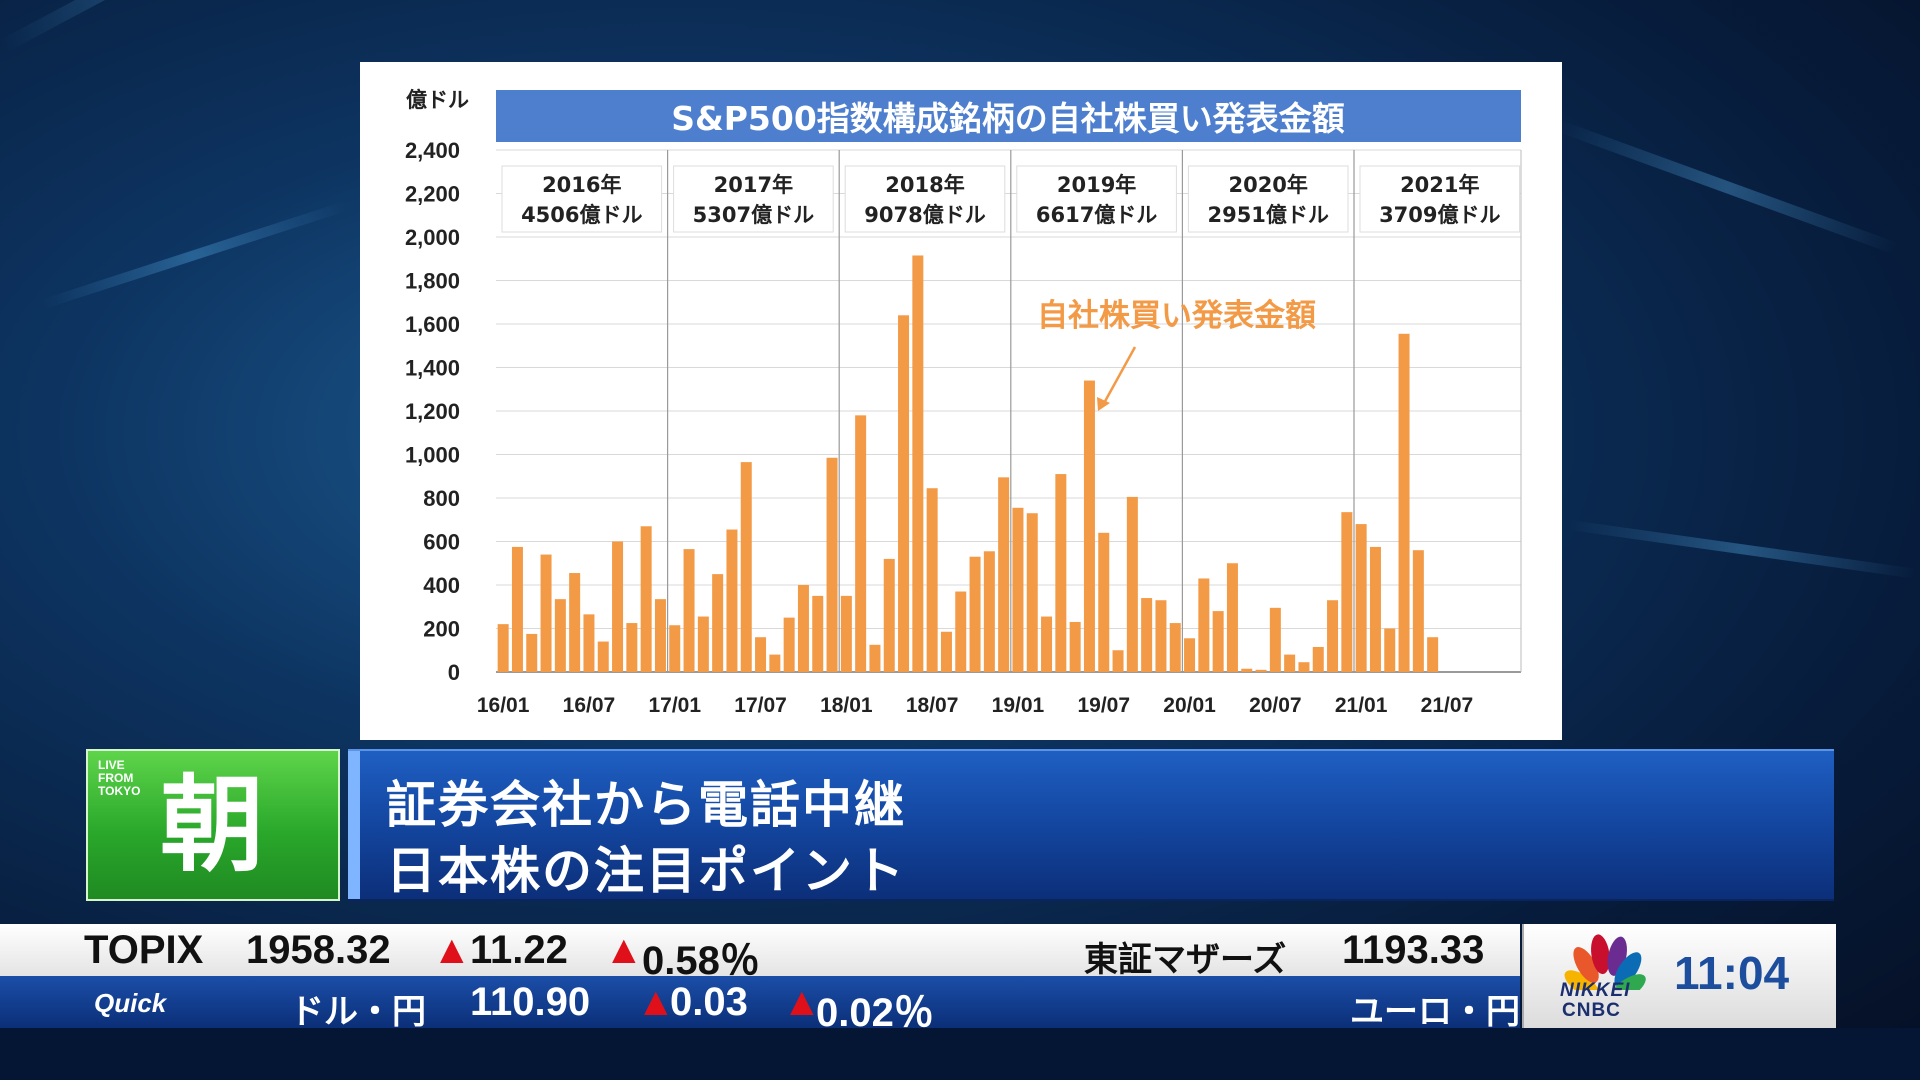 The image size is (1920, 1080). What do you see at coordinates (358, 1012) in the screenshot?
I see `ticker-fx-name: ドル・円` at bounding box center [358, 1012].